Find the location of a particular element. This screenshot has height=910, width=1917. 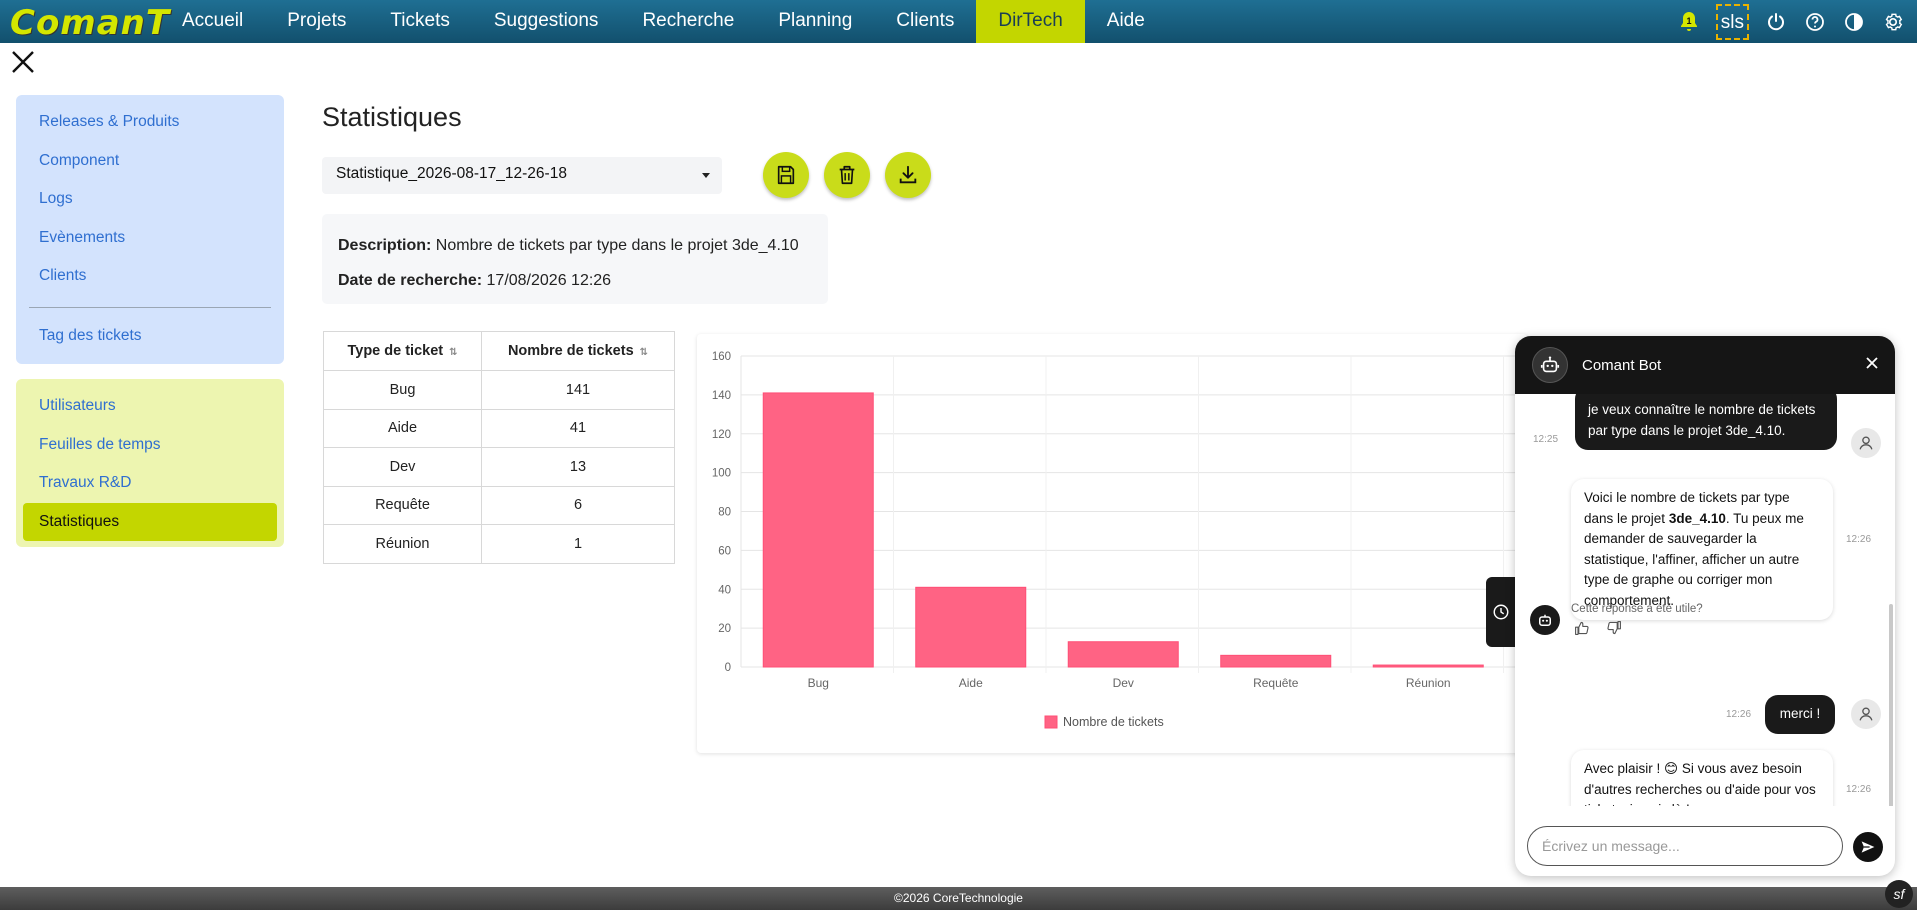

sidebar-item-feuilles-de-temps: Feuilles de temps is located at coordinates (100, 444).